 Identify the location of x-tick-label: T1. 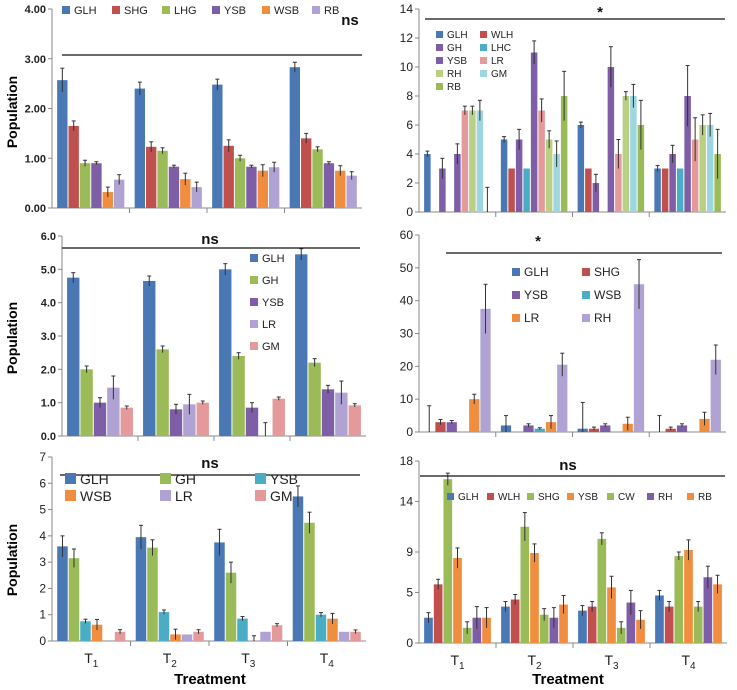
(91, 660).